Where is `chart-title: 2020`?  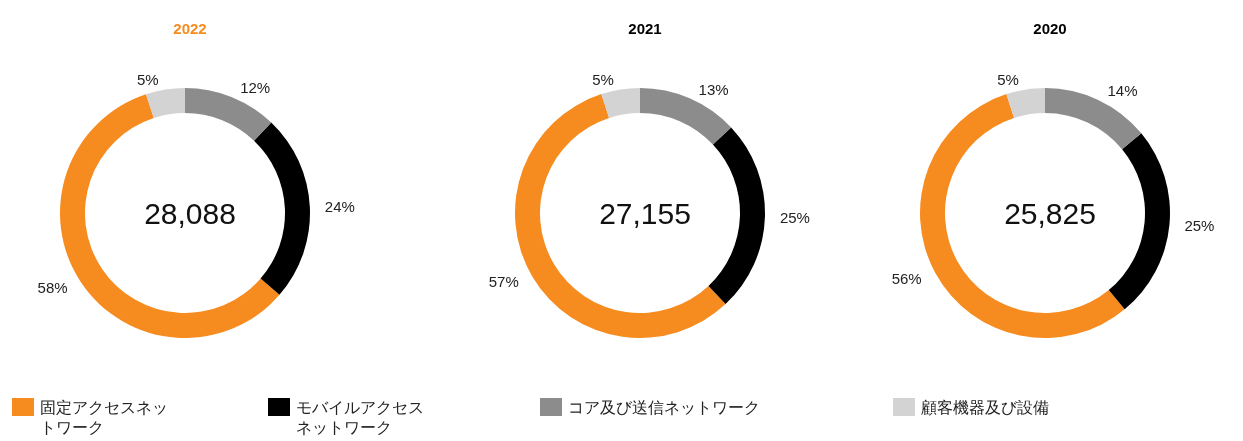
chart-title: 2020 is located at coordinates (1050, 28).